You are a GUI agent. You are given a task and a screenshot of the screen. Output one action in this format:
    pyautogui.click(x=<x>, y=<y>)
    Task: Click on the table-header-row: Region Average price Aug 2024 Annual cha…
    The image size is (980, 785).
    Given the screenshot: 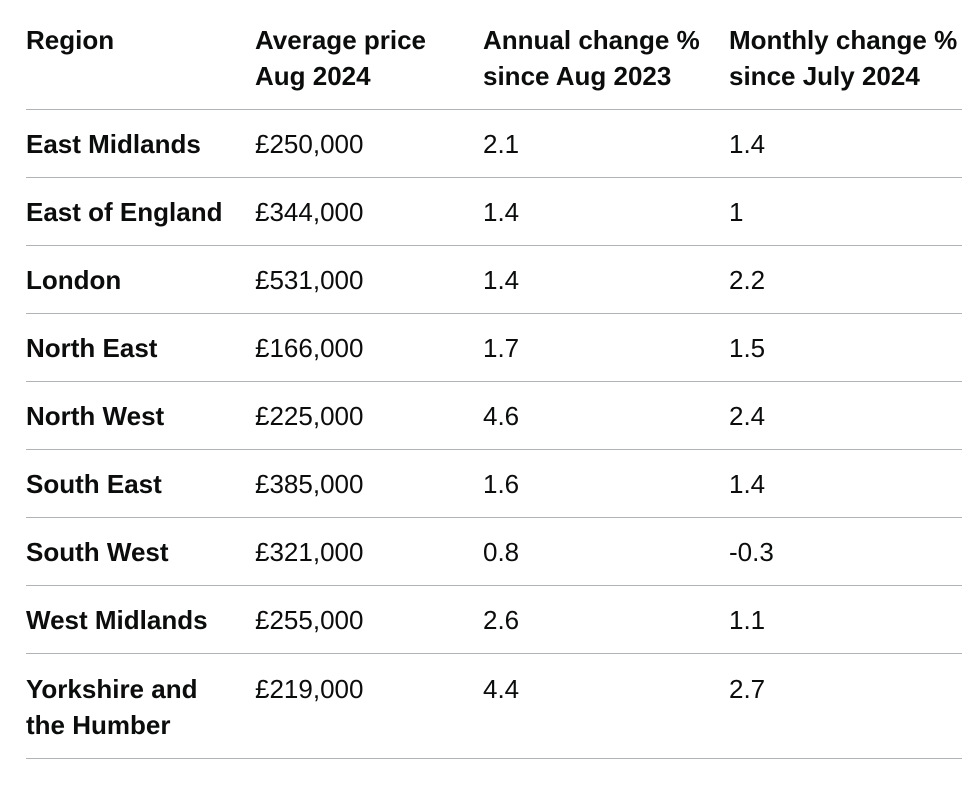 What is the action you would take?
    pyautogui.click(x=494, y=64)
    